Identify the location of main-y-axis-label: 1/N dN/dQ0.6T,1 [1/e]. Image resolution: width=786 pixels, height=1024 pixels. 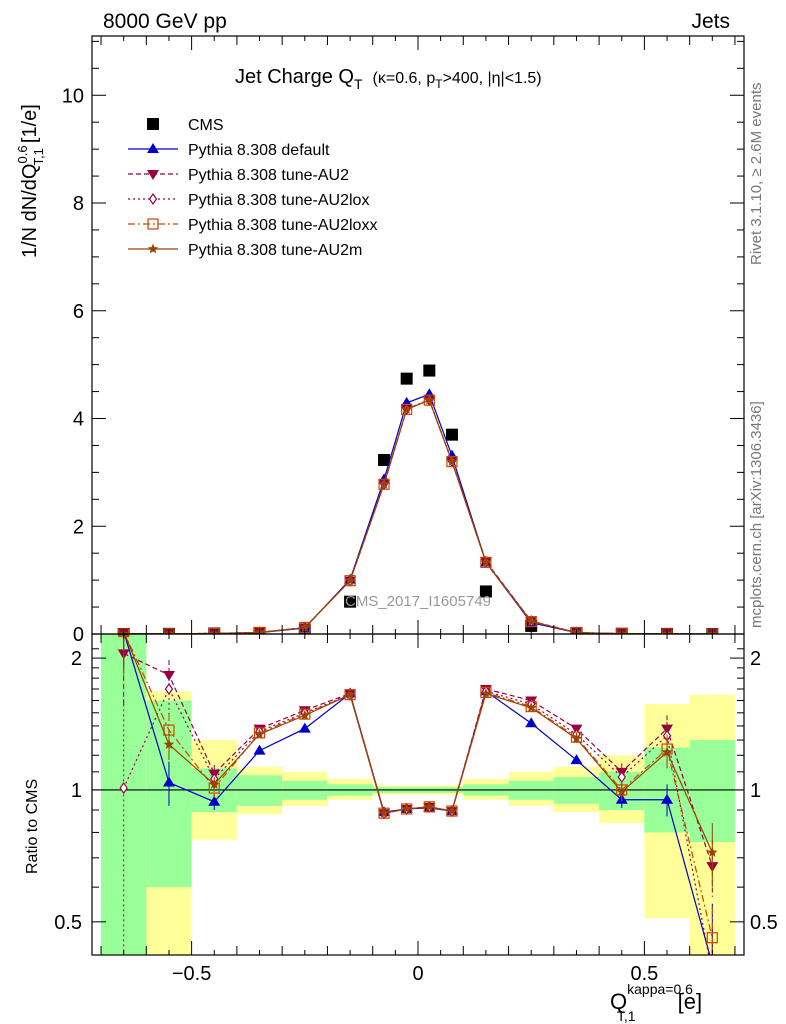
(30, 181).